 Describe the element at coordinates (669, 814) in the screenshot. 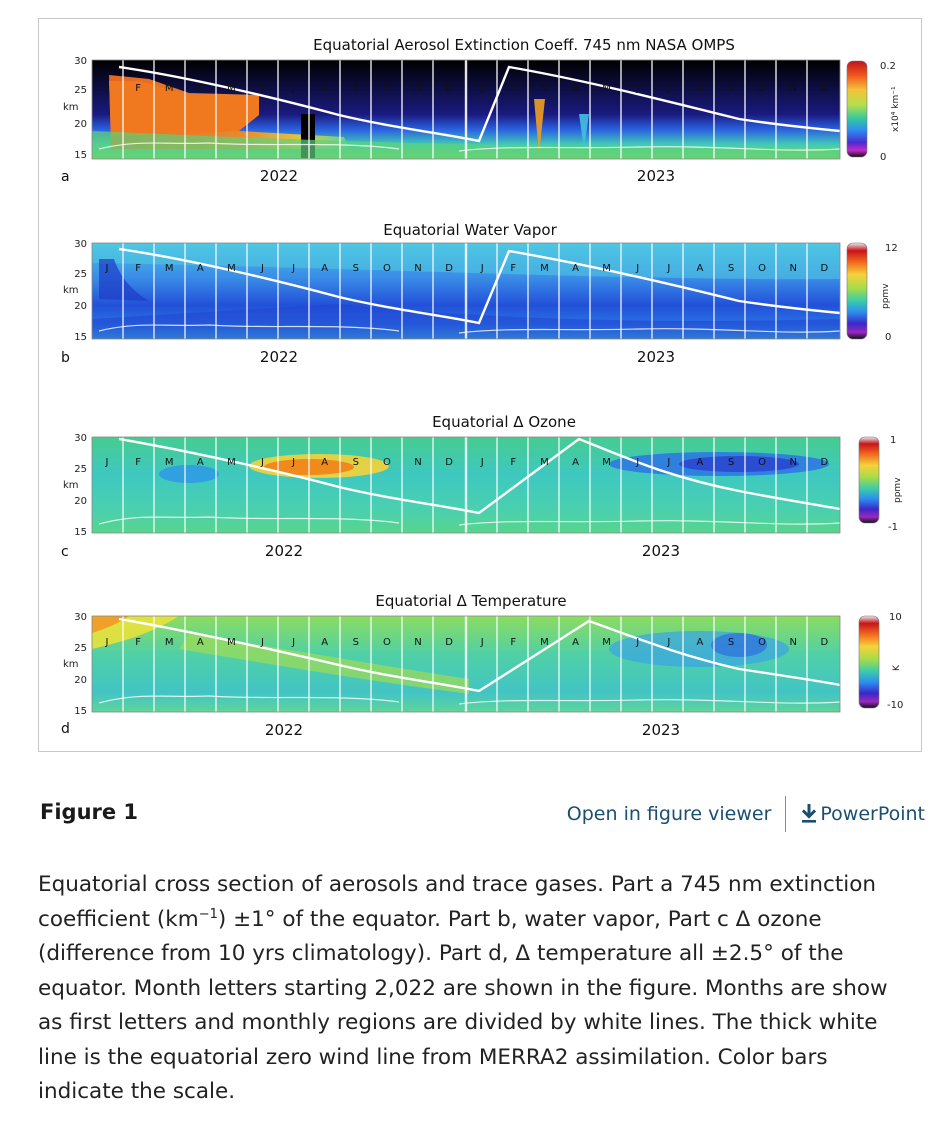

I see `open-in-figure-viewer-link: Open in figure viewer` at that location.